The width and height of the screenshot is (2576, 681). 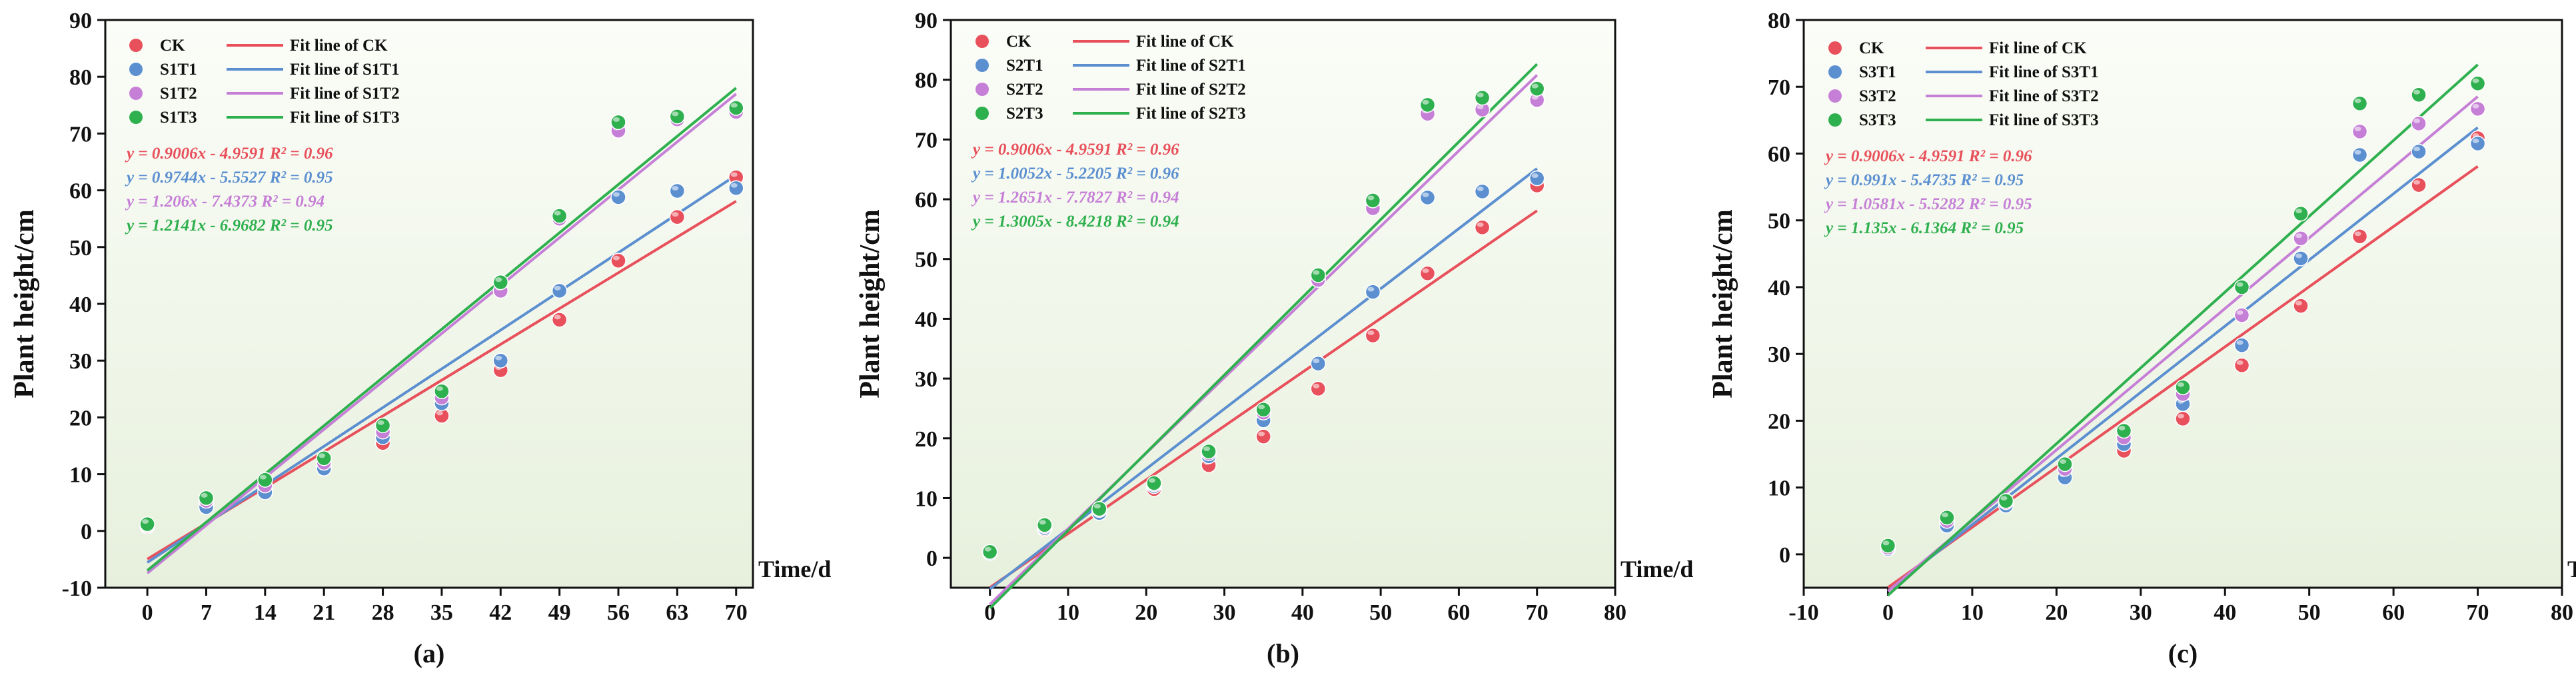 What do you see at coordinates (1779, 354) in the screenshot?
I see `y-tick-label: 30` at bounding box center [1779, 354].